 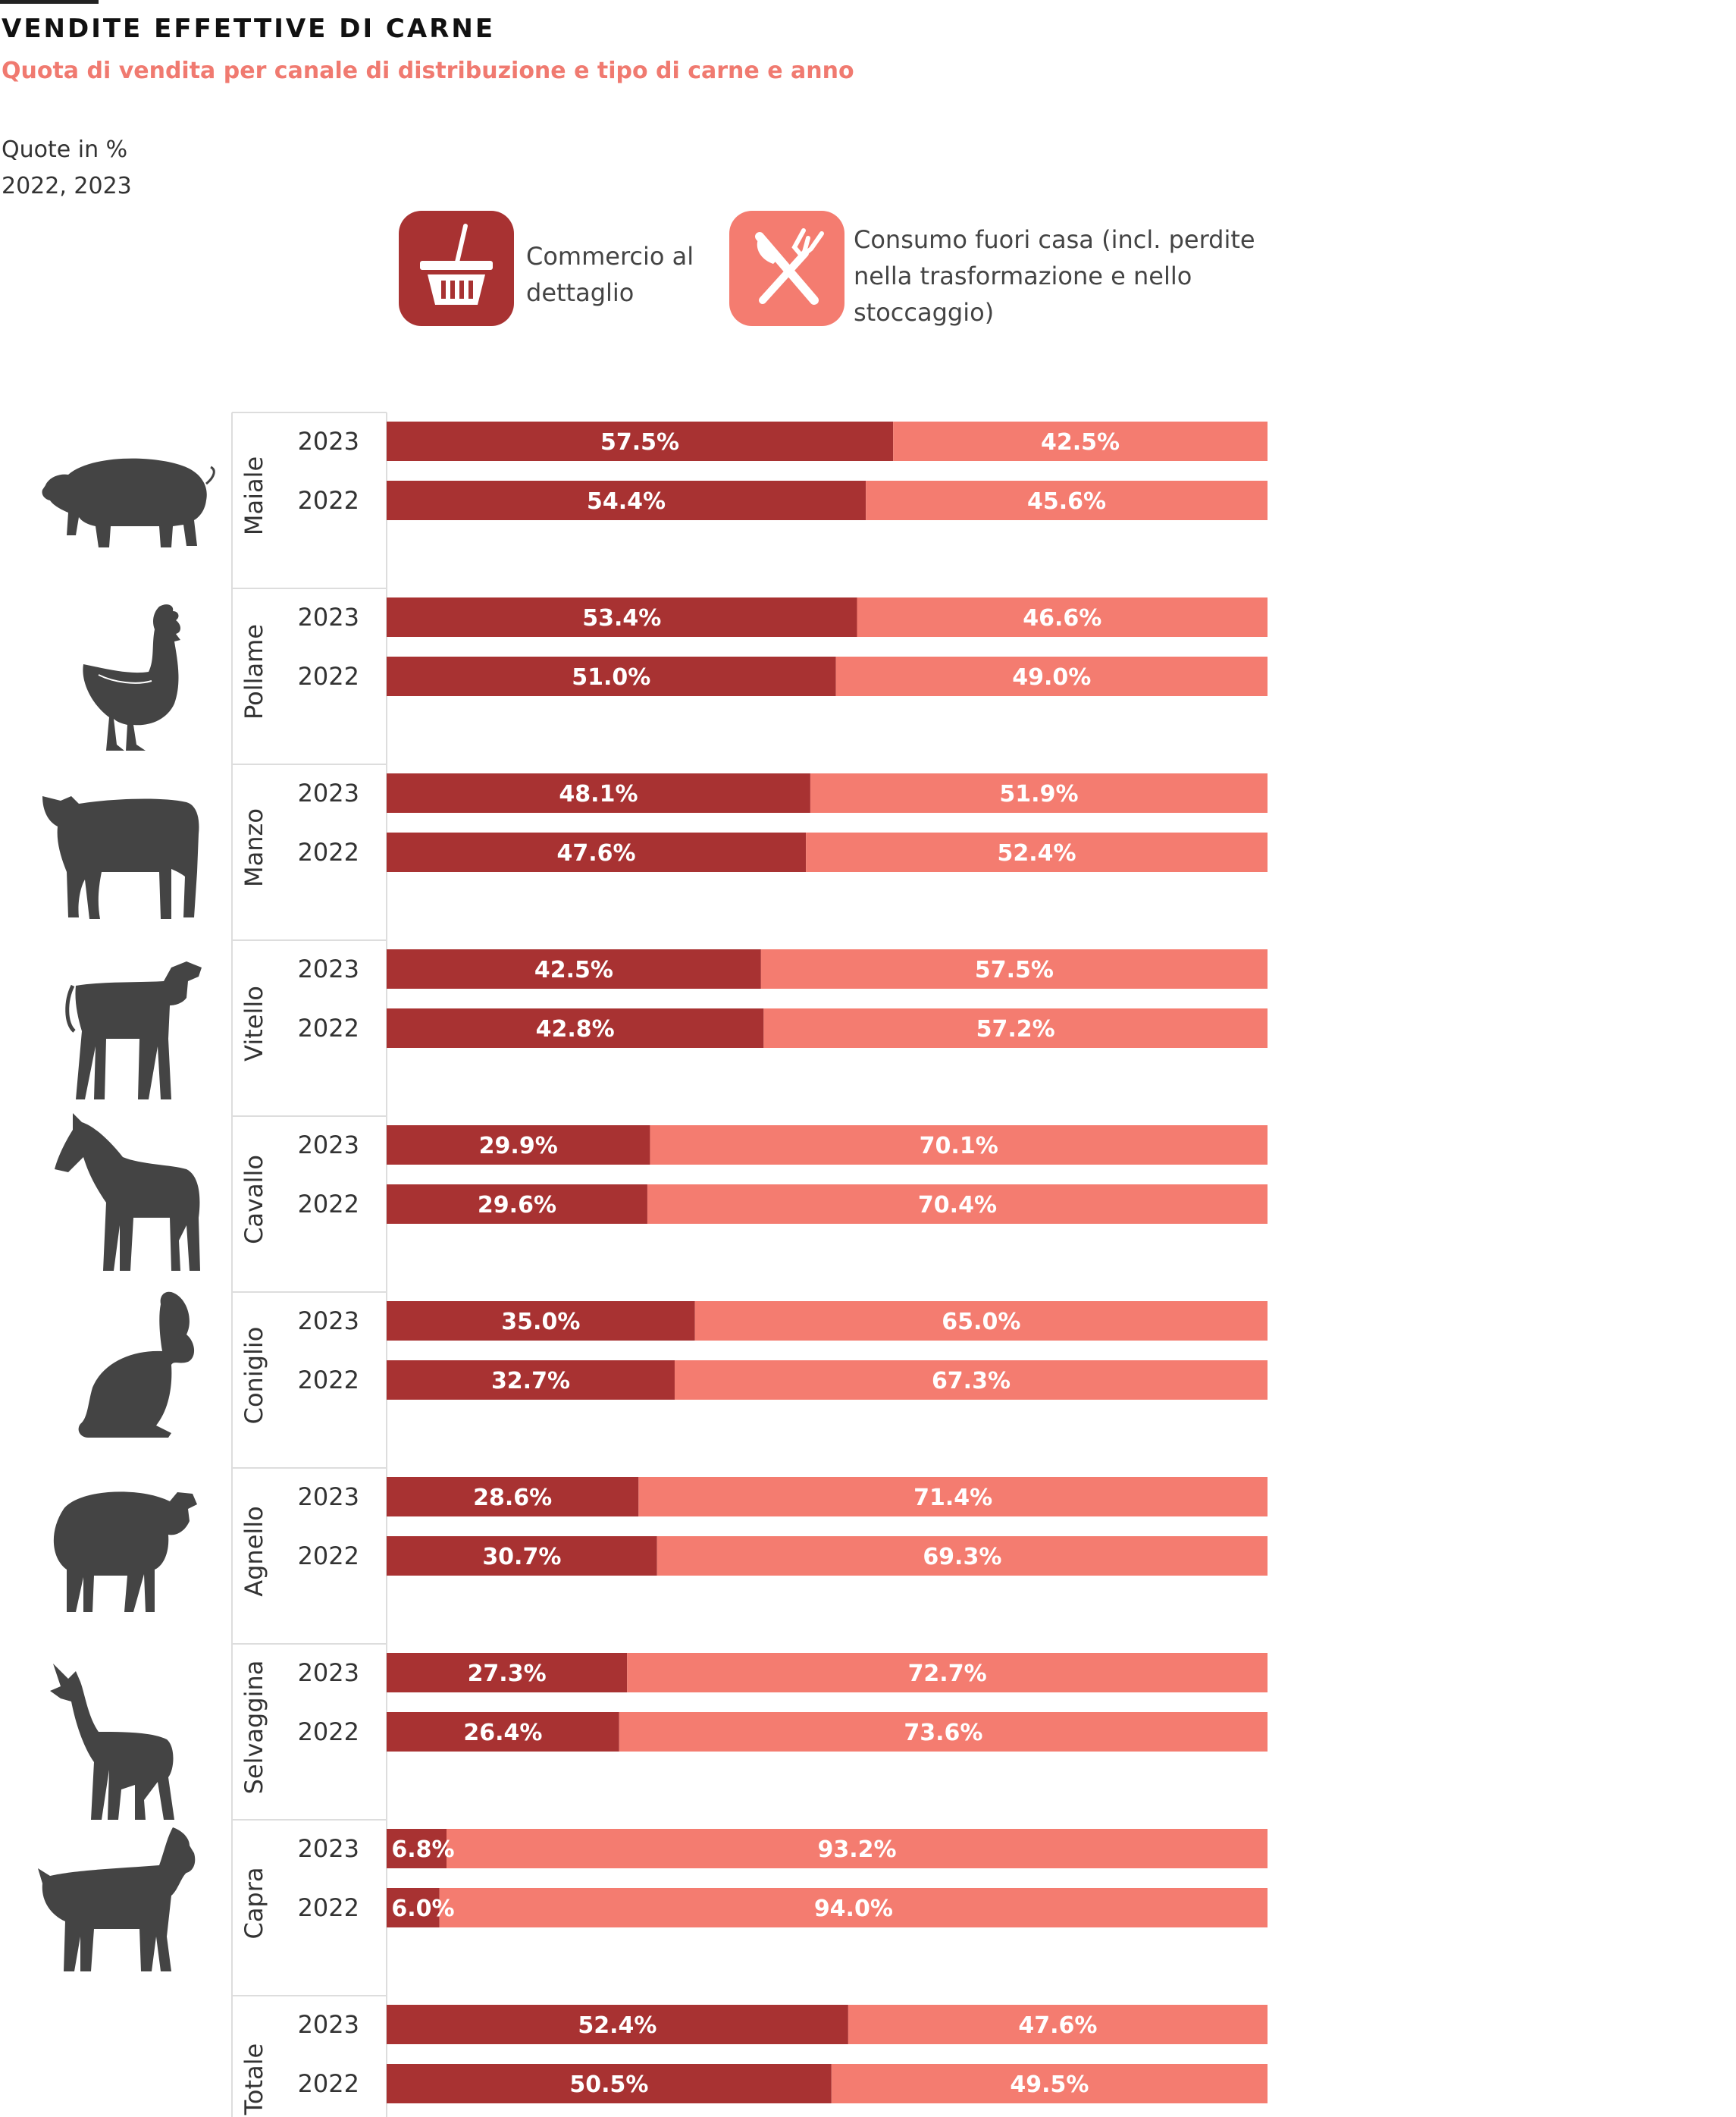 What do you see at coordinates (596, 853) in the screenshot?
I see `data-label-retail: 47.6%` at bounding box center [596, 853].